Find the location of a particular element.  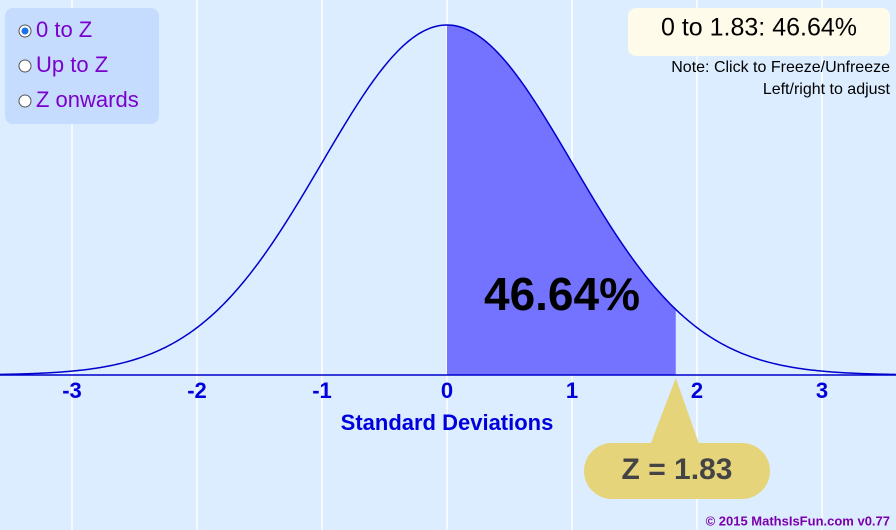

result-box is located at coordinates (759, 32).